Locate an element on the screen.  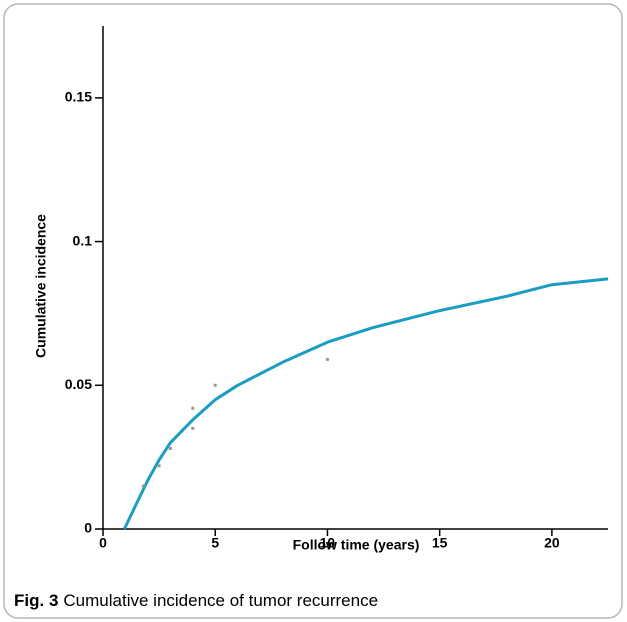
x-tick-label: 15 is located at coordinates (440, 543).